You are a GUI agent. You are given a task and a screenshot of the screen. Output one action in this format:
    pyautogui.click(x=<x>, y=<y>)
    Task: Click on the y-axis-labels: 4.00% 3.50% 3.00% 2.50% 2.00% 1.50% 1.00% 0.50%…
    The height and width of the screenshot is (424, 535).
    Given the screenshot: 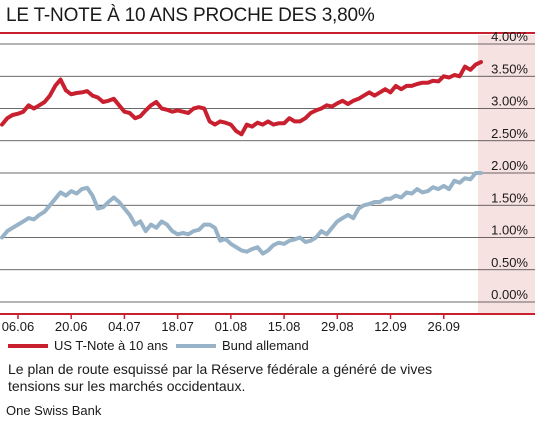 What is the action you would take?
    pyautogui.click(x=509, y=165)
    